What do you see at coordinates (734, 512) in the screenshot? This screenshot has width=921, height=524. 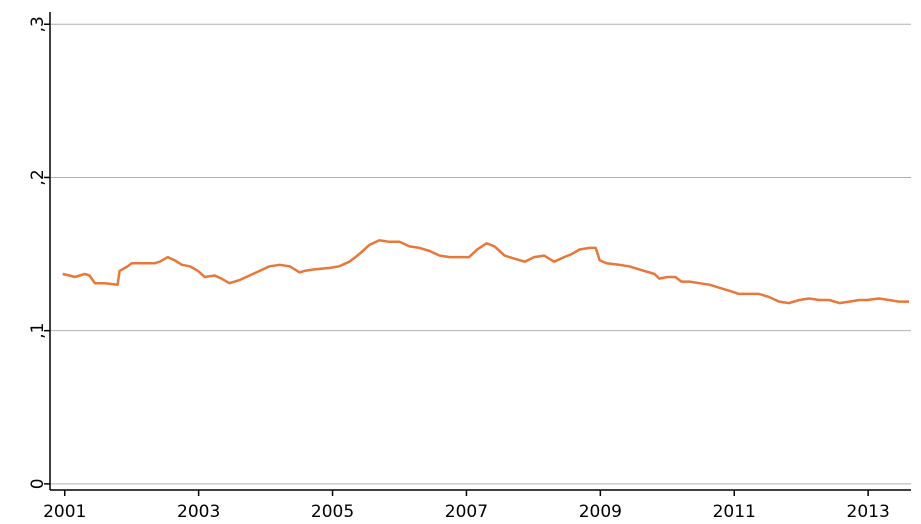 I see `x-tick-label: 2011` at bounding box center [734, 512].